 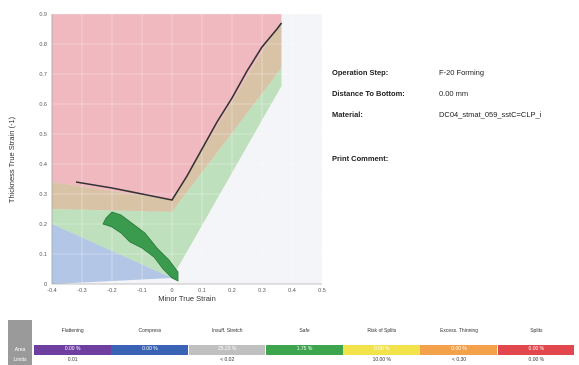 What do you see at coordinates (459, 331) in the screenshot?
I see `legend-header: Excess. Thinning` at bounding box center [459, 331].